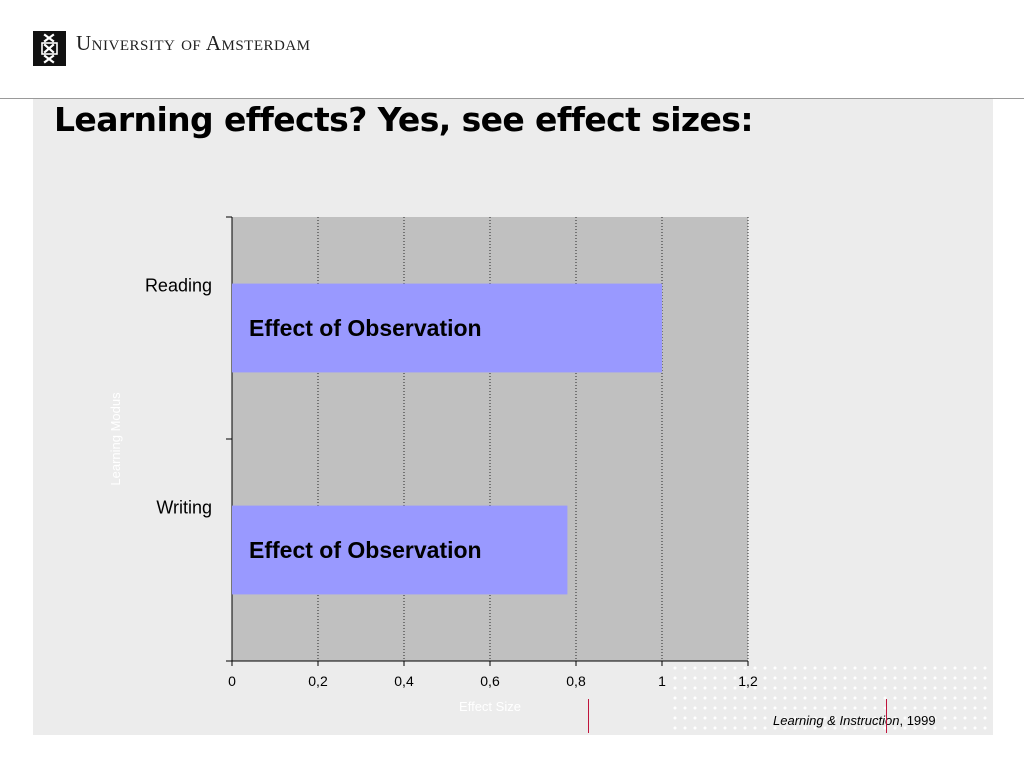  What do you see at coordinates (917, 720) in the screenshot?
I see `source-year: , 1999` at bounding box center [917, 720].